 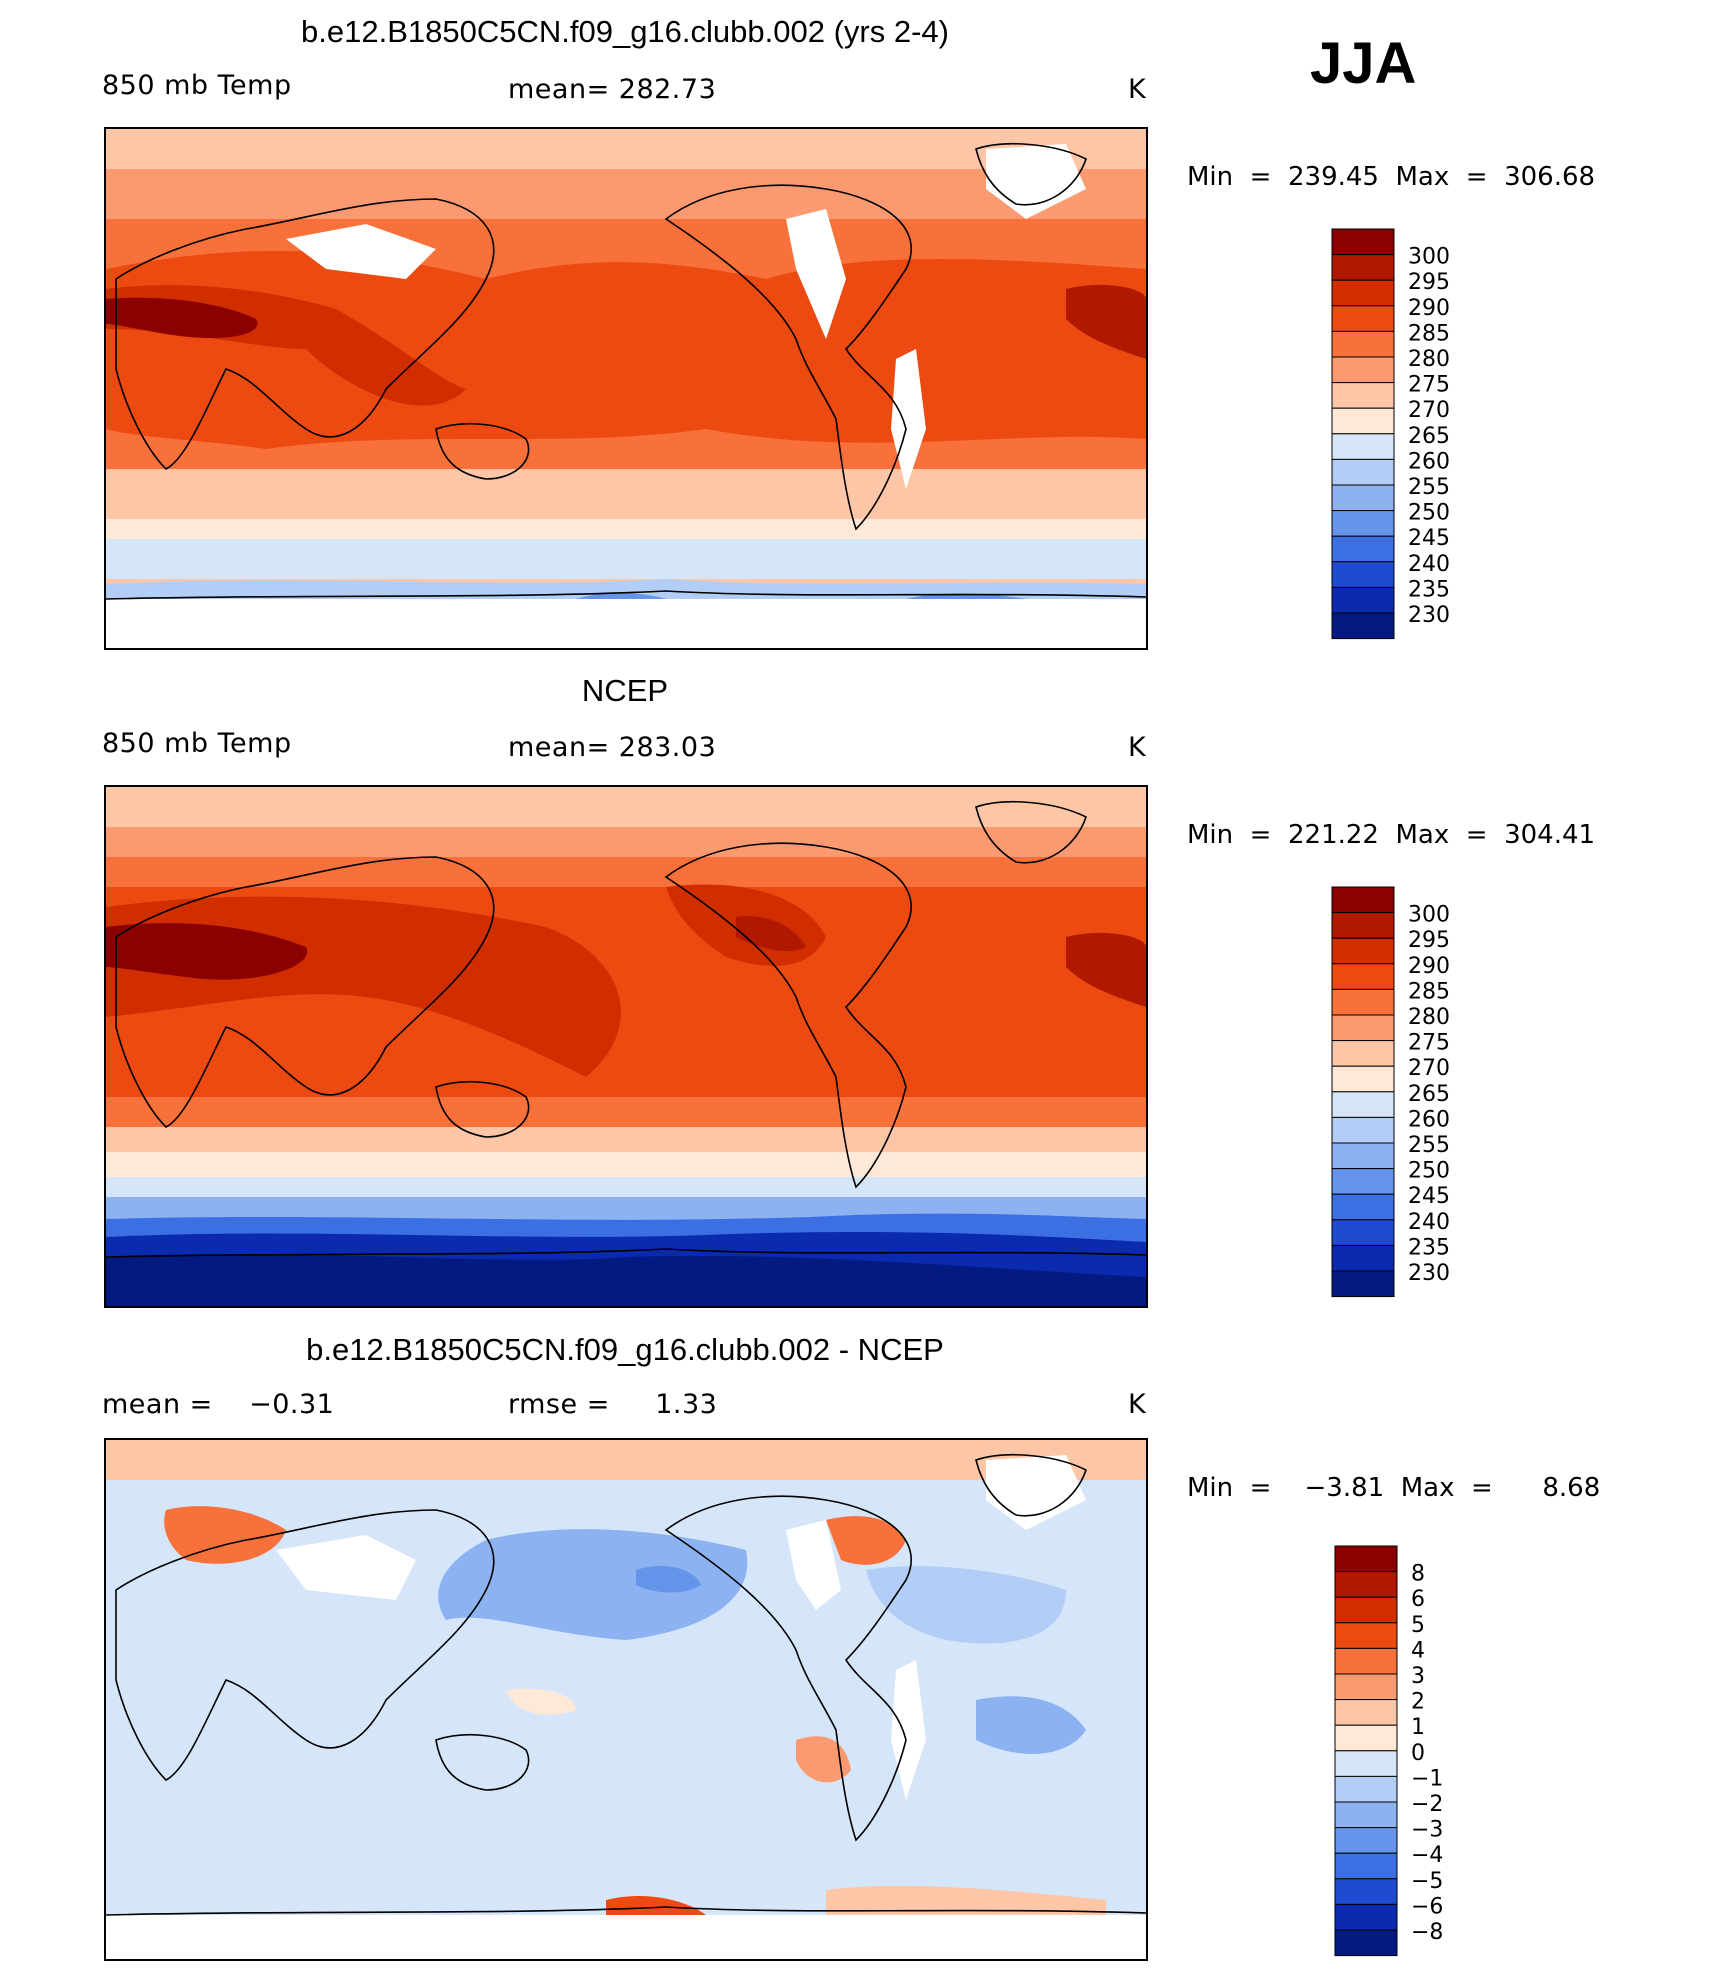 What do you see at coordinates (1418, 1650) in the screenshot?
I see `colorbar-tick-label: 4` at bounding box center [1418, 1650].